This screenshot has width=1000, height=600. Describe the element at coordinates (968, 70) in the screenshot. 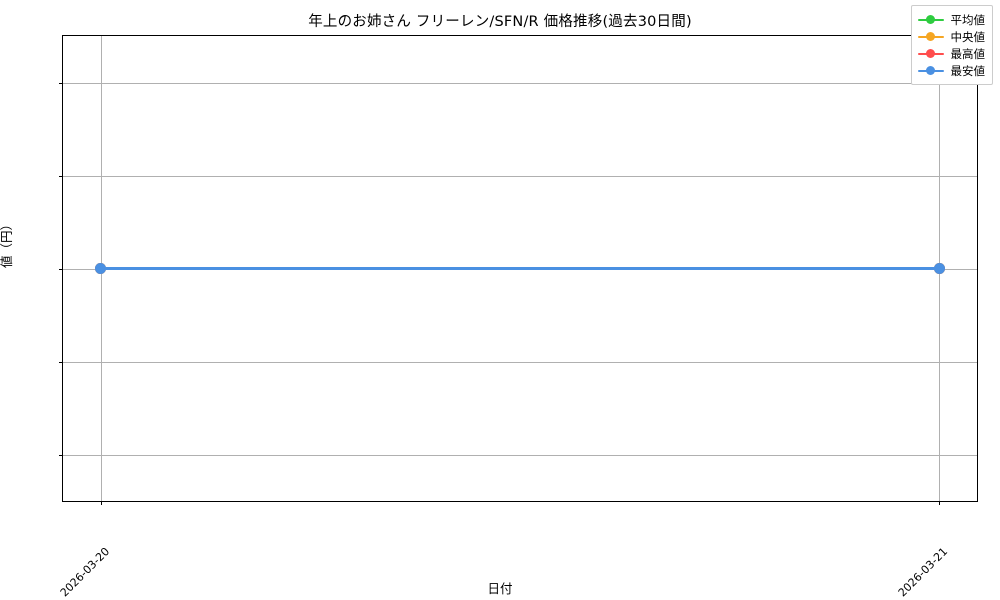

I see `legend-label: 最安値` at that location.